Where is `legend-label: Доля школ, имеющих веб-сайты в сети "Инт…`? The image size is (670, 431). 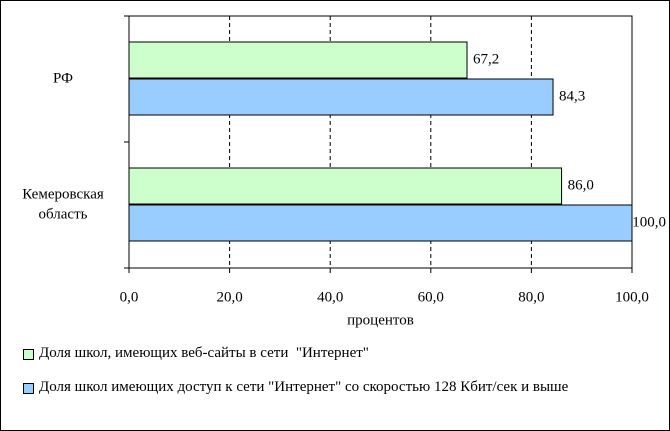
legend-label: Доля школ, имеющих веб-сайты в сети "Инт… is located at coordinates (204, 353).